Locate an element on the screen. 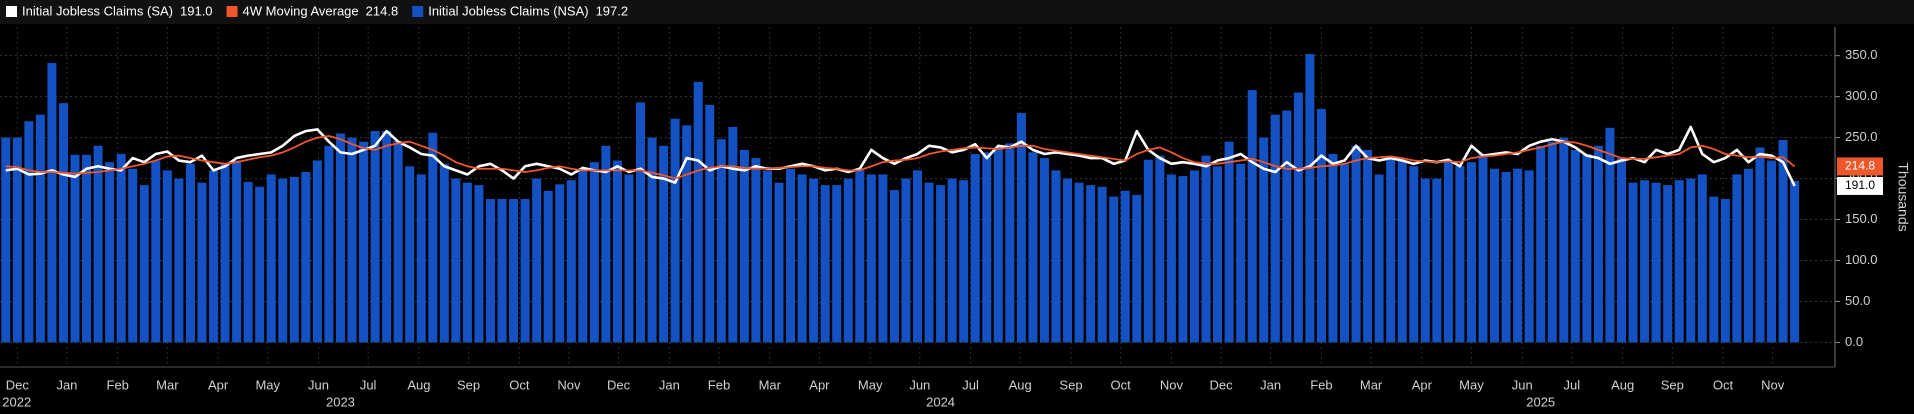 Image resolution: width=1914 pixels, height=414 pixels. x-tick-label: Oct is located at coordinates (519, 384).